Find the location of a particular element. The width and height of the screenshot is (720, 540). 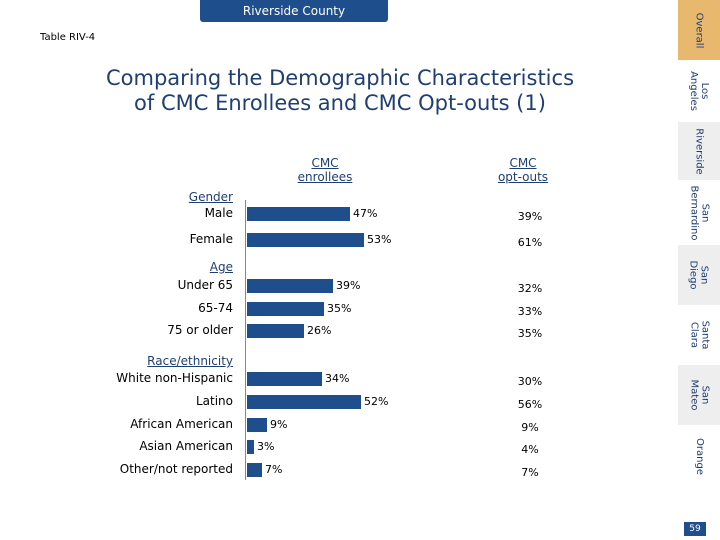

enrollee-value-label: 35% is located at coordinates (339, 308).